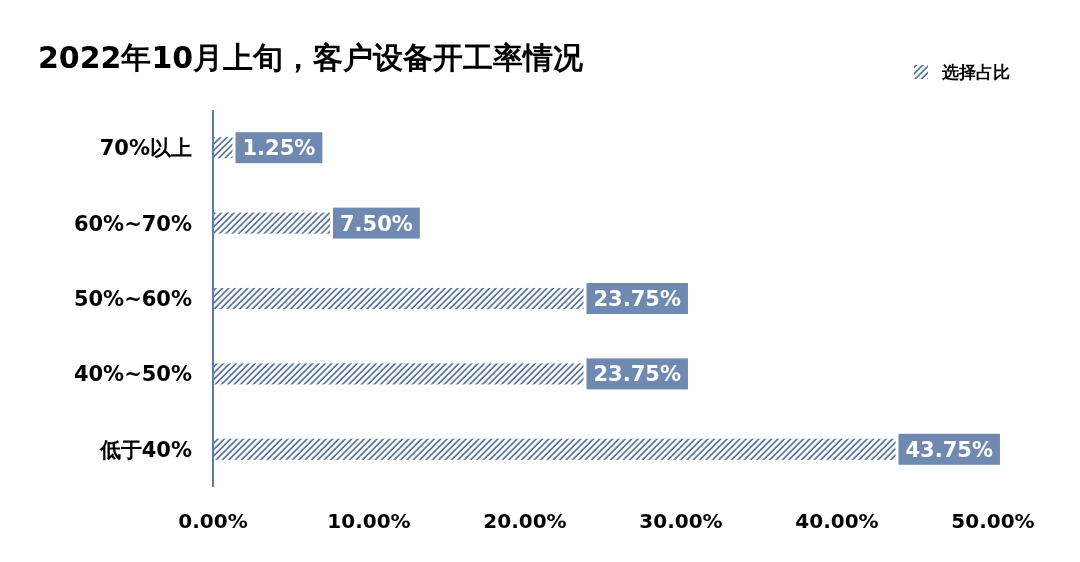 This screenshot has width=1080, height=562. What do you see at coordinates (993, 521) in the screenshot?
I see `x-tick-label: 50.00%` at bounding box center [993, 521].